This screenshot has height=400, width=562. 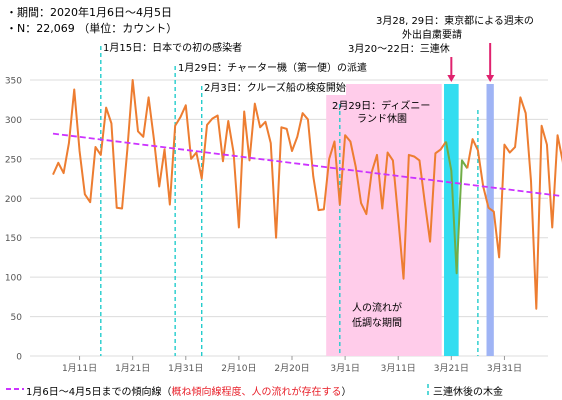 I want to click on trend-legend-prefix: 1月6日～4月5日までの傾向線（, so click(x=99, y=392).